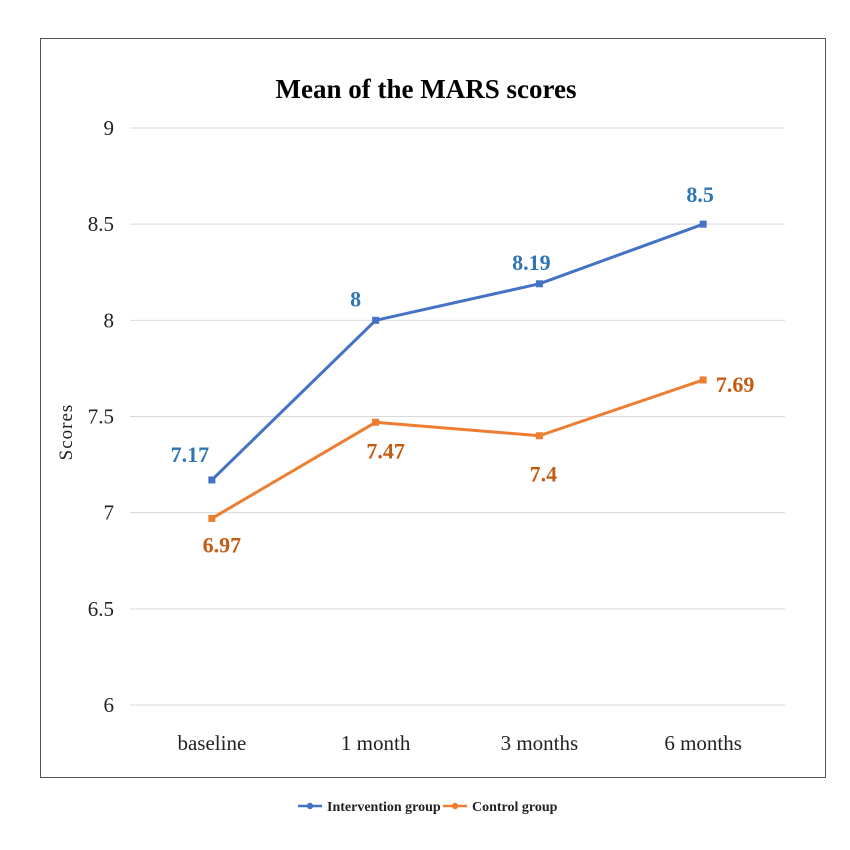 The height and width of the screenshot is (850, 850). Describe the element at coordinates (515, 807) in the screenshot. I see `legend-label: Control group` at that location.